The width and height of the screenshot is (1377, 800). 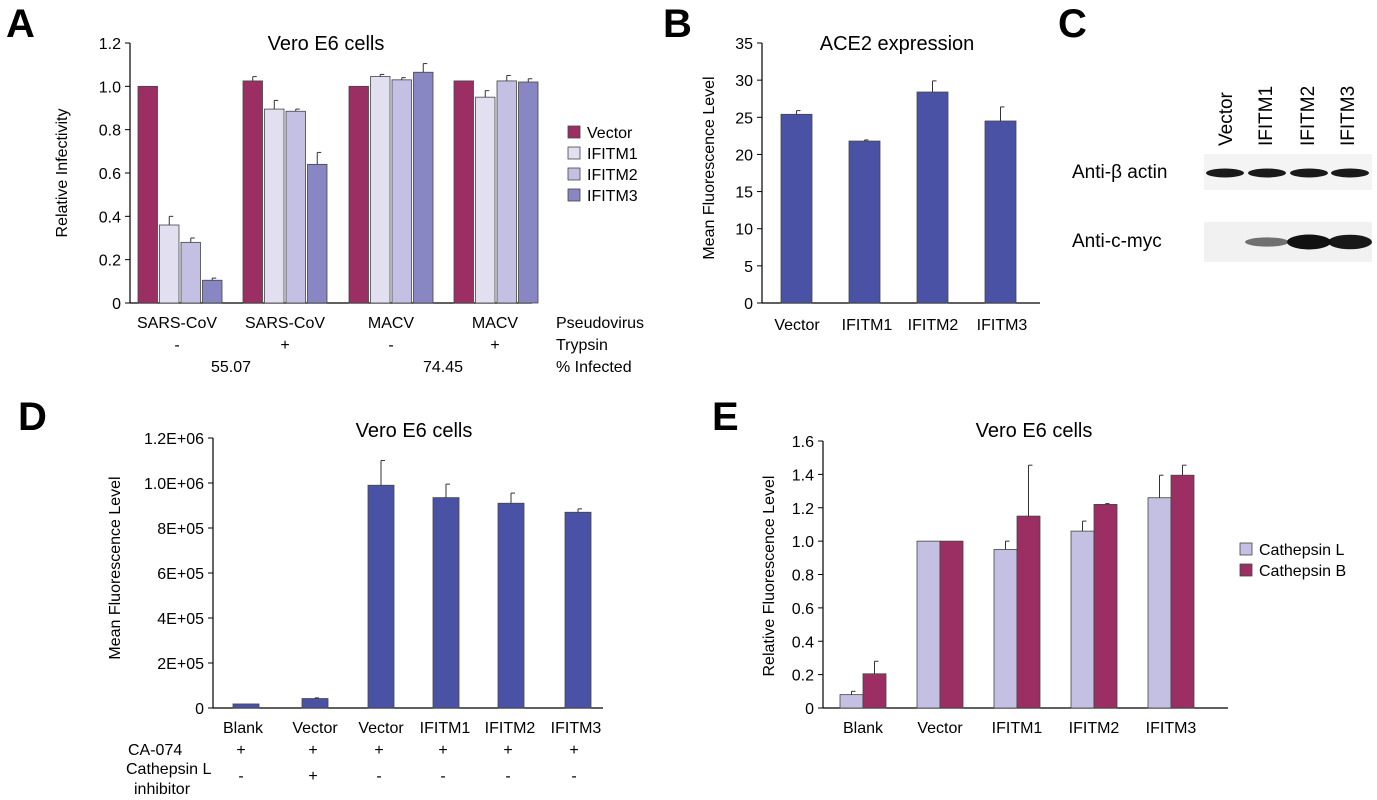 What do you see at coordinates (709, 167) in the screenshot?
I see `chart-b-ylabel: Mean Fluorescence Level` at bounding box center [709, 167].